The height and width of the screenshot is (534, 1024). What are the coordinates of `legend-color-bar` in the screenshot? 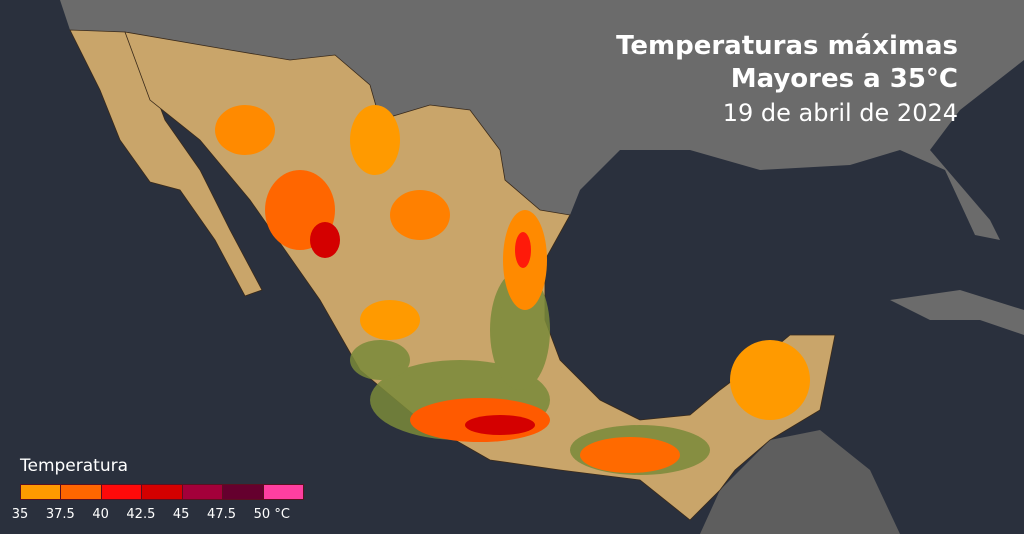 It's located at (162, 492).